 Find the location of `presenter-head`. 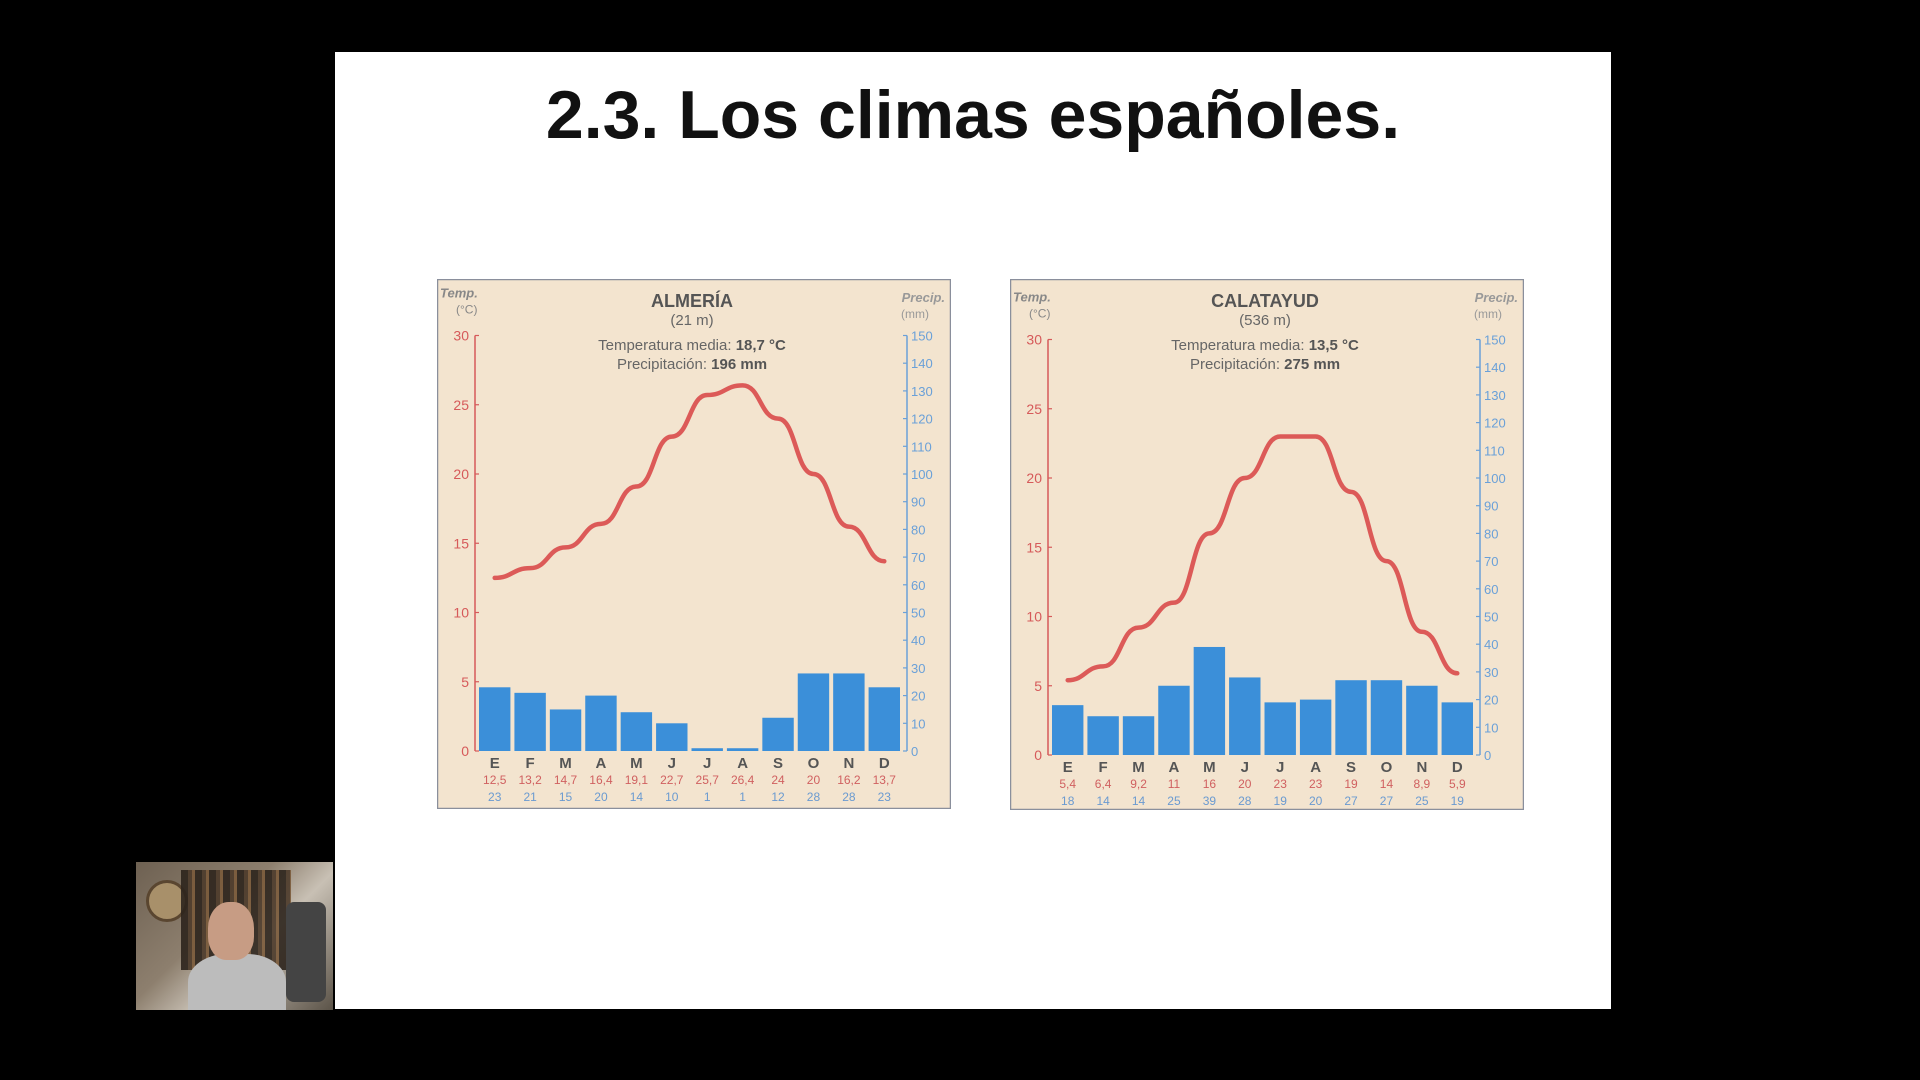

presenter-head is located at coordinates (231, 931).